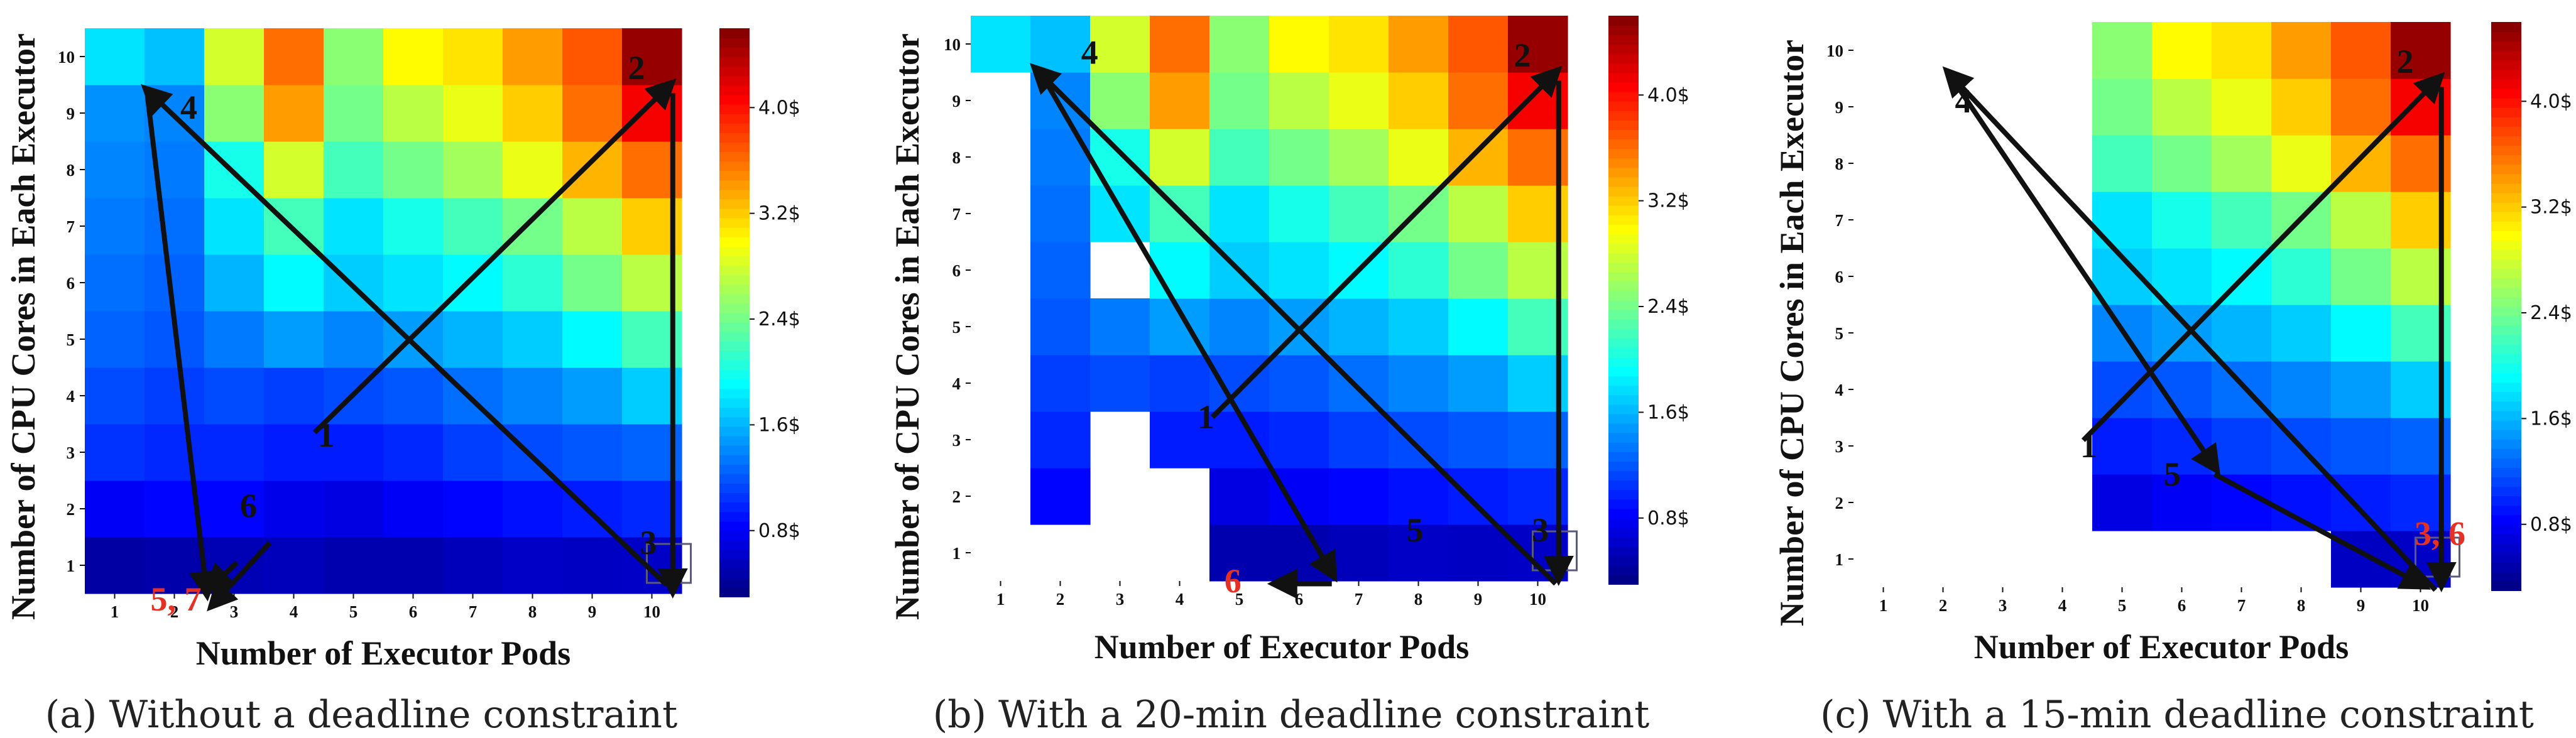  Describe the element at coordinates (957, 214) in the screenshot. I see `y-tick-label: 7` at that location.